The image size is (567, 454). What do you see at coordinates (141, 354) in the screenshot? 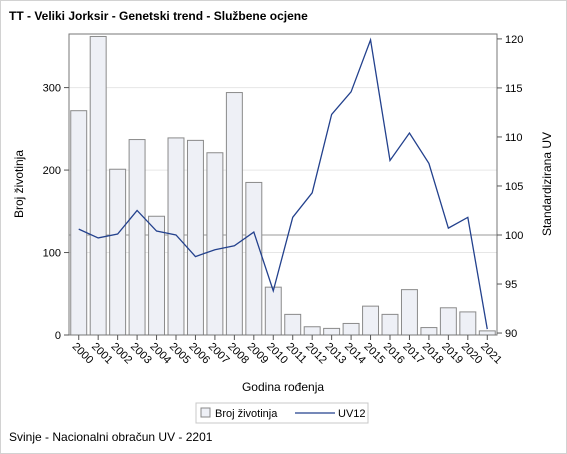
I see `x-tick-label: 2003` at bounding box center [141, 354].